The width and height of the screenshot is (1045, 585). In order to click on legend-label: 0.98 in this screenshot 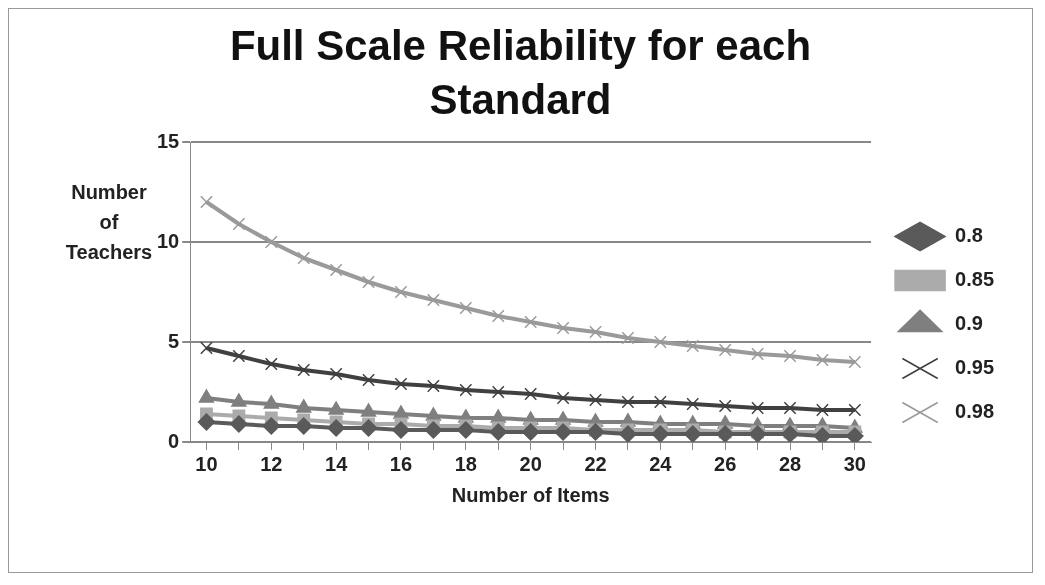, I will do `click(975, 411)`.